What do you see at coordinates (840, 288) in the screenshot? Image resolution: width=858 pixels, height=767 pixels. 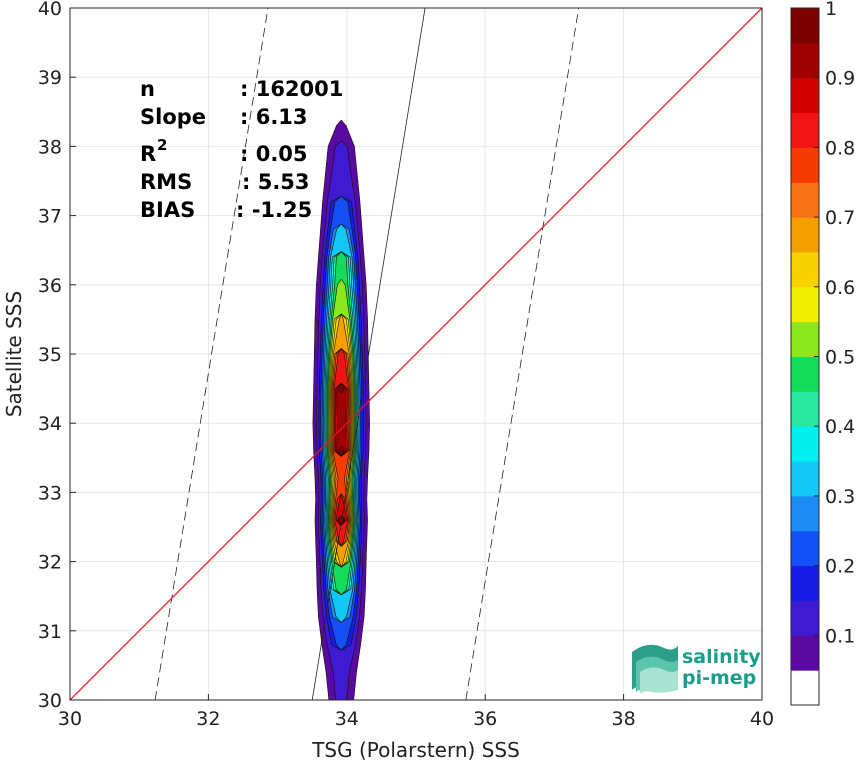 I see `colorbar-tick-label-5: 0.6` at bounding box center [840, 288].